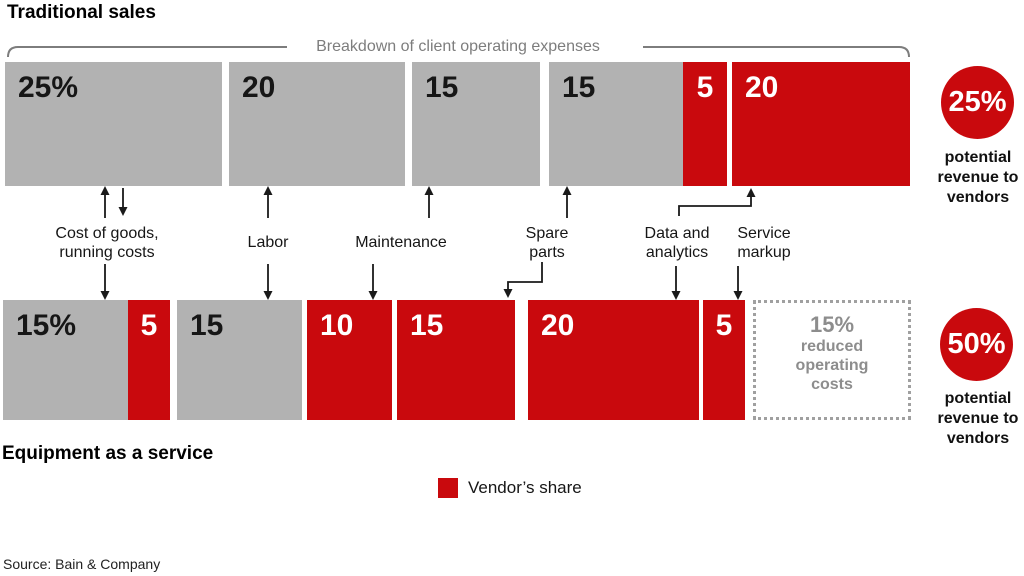 Image resolution: width=1024 pixels, height=576 pixels. I want to click on label-line: Labor, so click(268, 242).